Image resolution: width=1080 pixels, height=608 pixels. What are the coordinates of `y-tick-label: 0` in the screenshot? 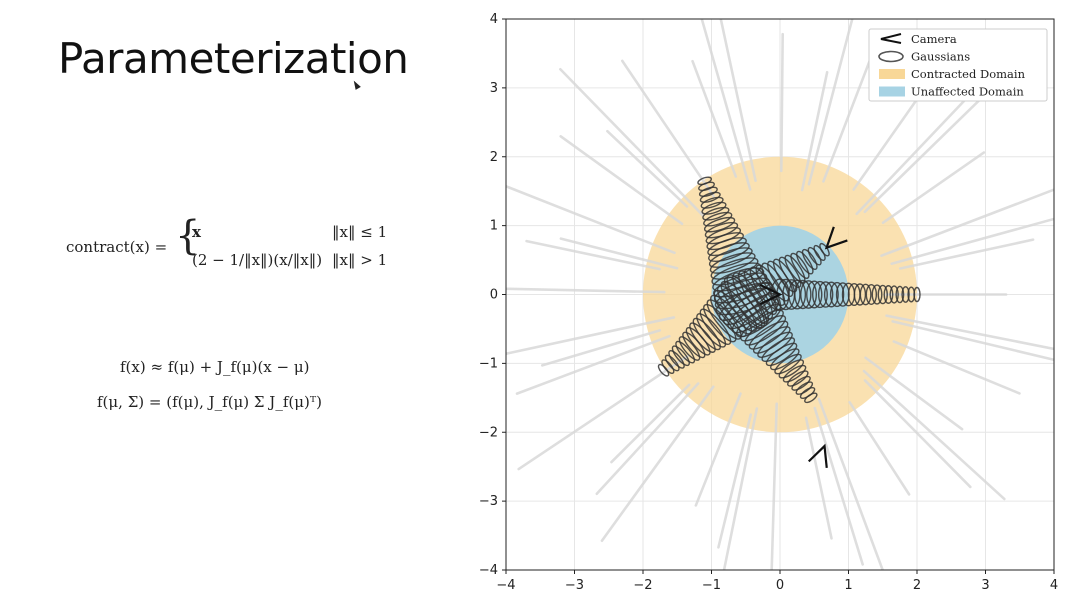 It's located at (494, 295).